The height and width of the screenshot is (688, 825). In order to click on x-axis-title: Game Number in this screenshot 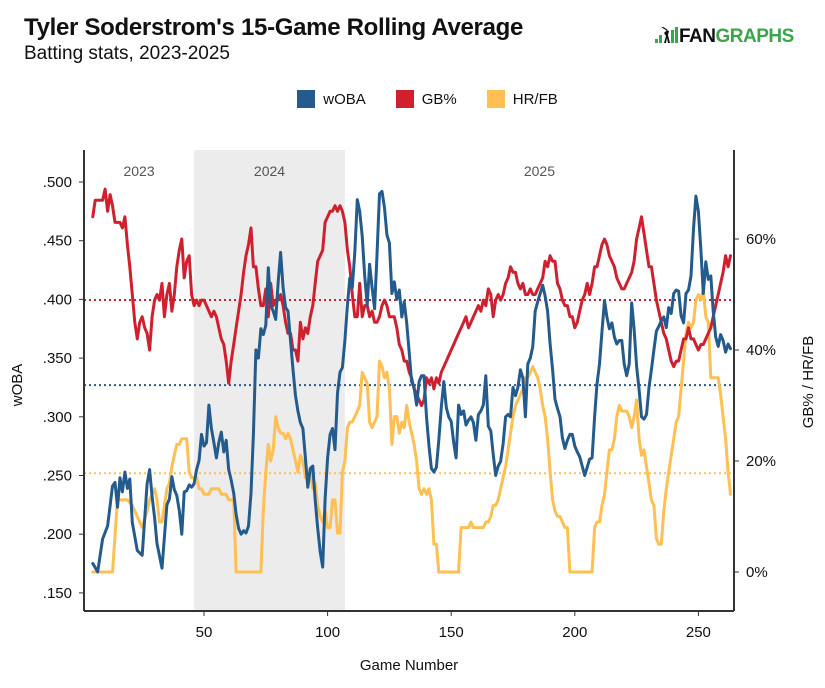, I will do `click(409, 665)`.